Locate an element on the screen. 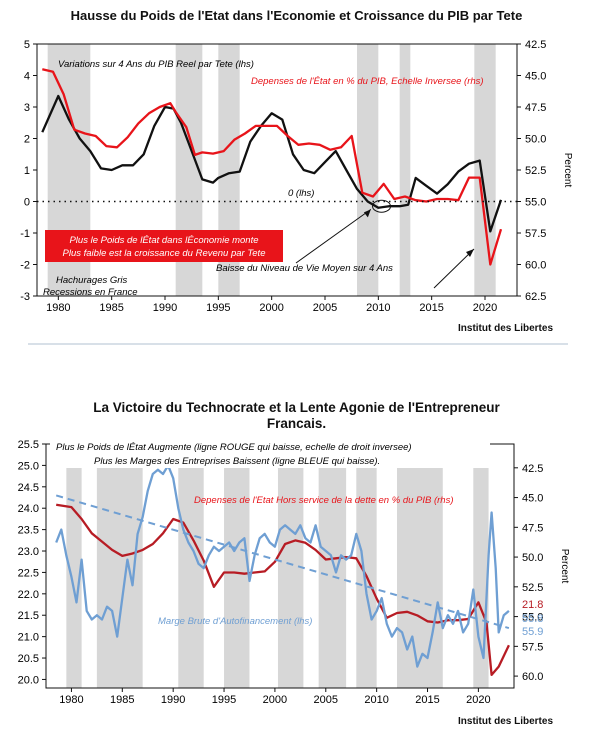  arrow-2020 is located at coordinates (454, 268).